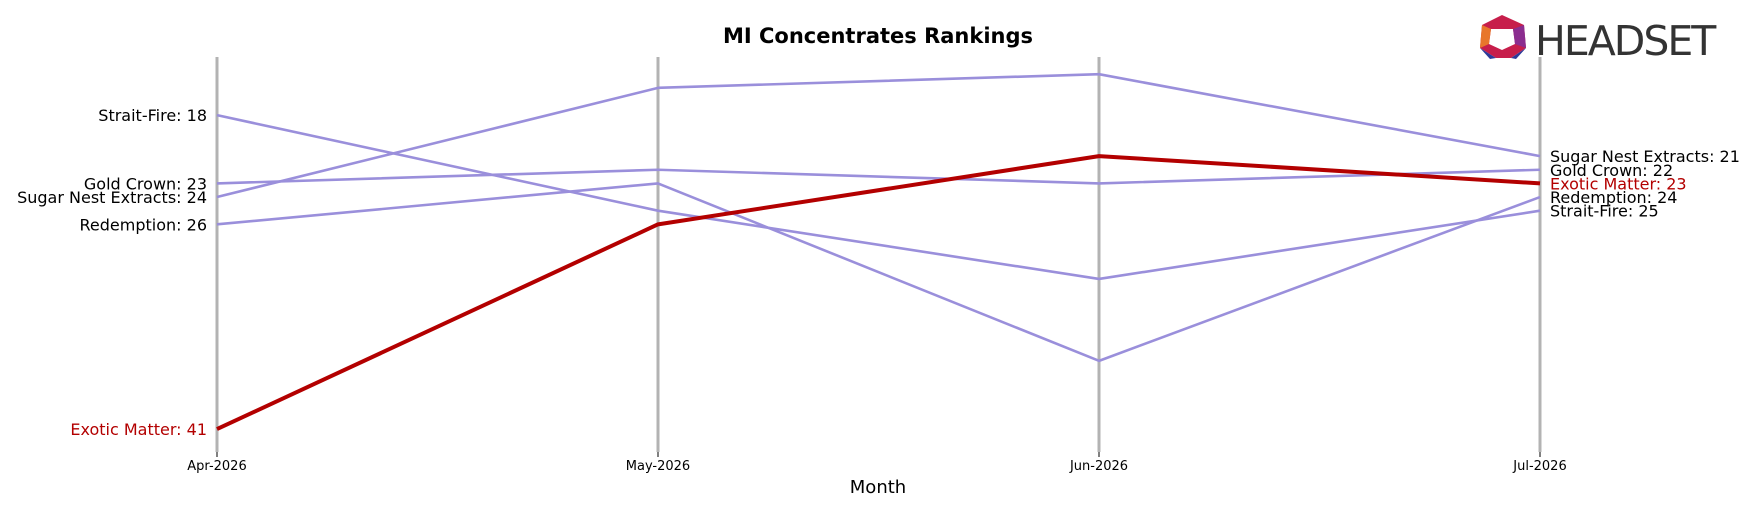 Image resolution: width=1756 pixels, height=506 pixels. Describe the element at coordinates (1611, 170) in the screenshot. I see `end-label: Gold Crown: 22` at that location.